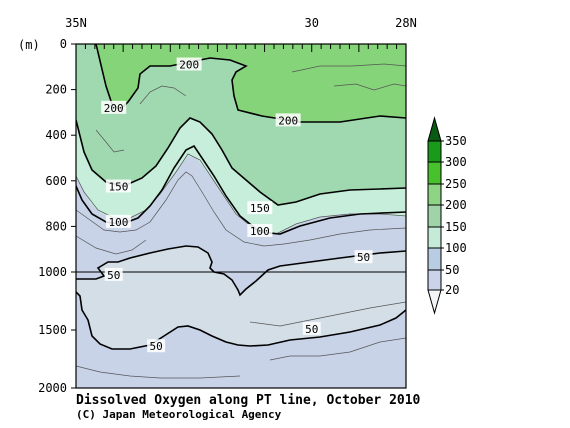 This screenshot has height=428, width=570. I want to click on colorbar-label: 300, so click(456, 162).